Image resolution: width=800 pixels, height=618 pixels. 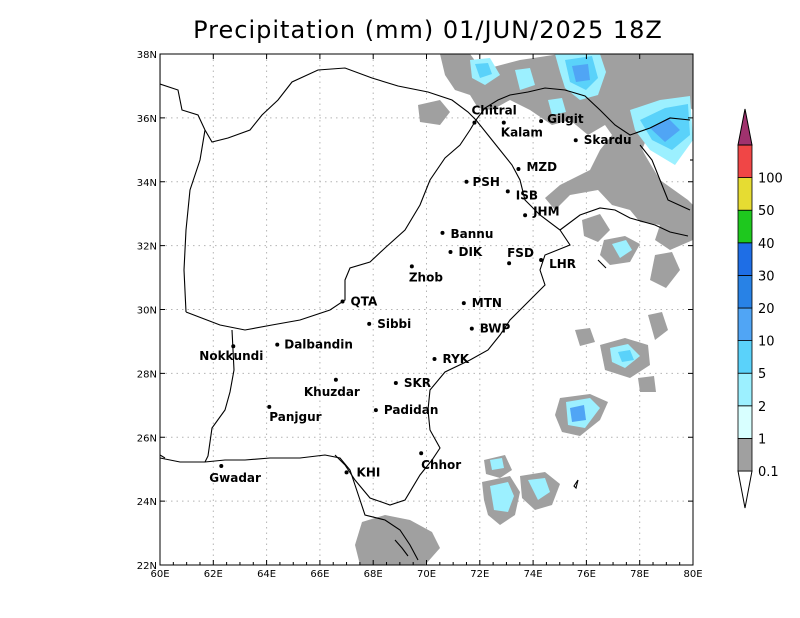 I want to click on color-legend: 0.1 1 2 5 10 20 30 40 50 100, so click(x=760, y=308).